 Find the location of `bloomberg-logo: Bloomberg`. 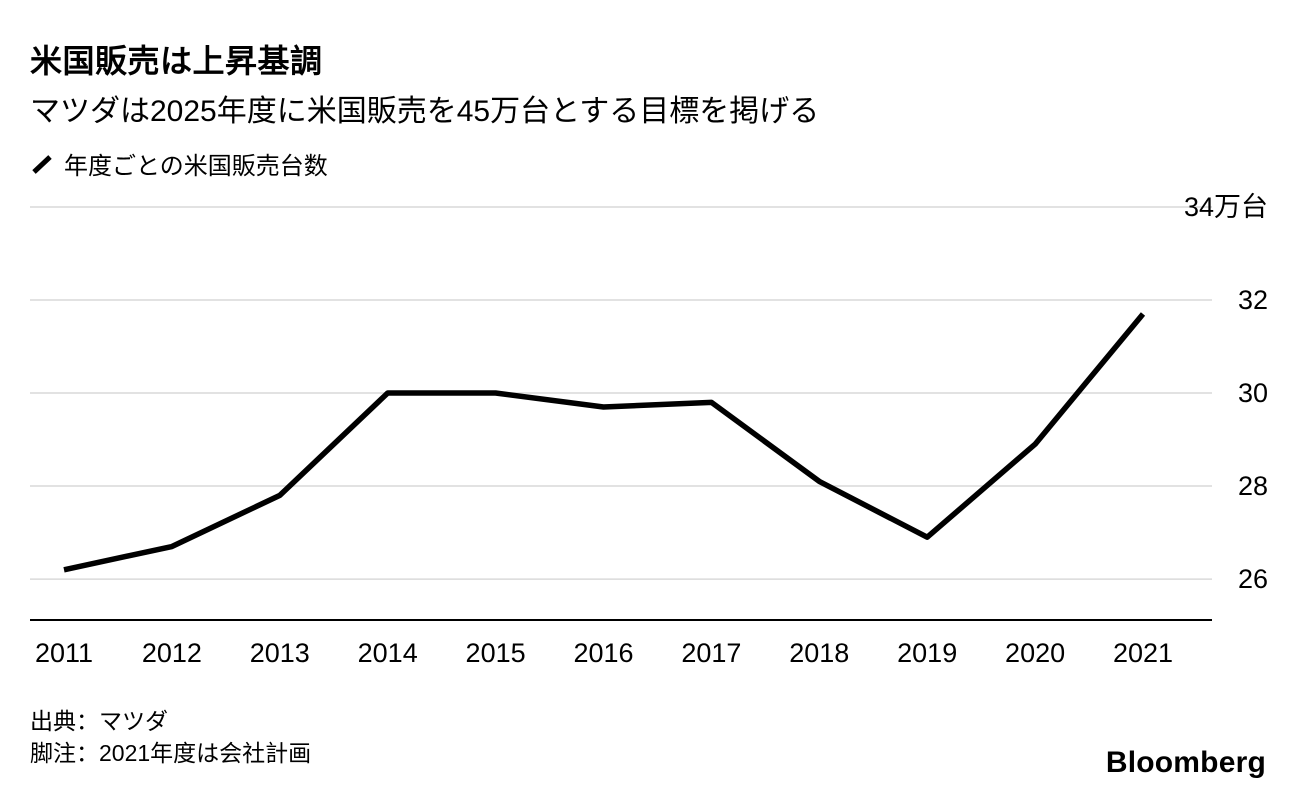

bloomberg-logo: Bloomberg is located at coordinates (1185, 762).